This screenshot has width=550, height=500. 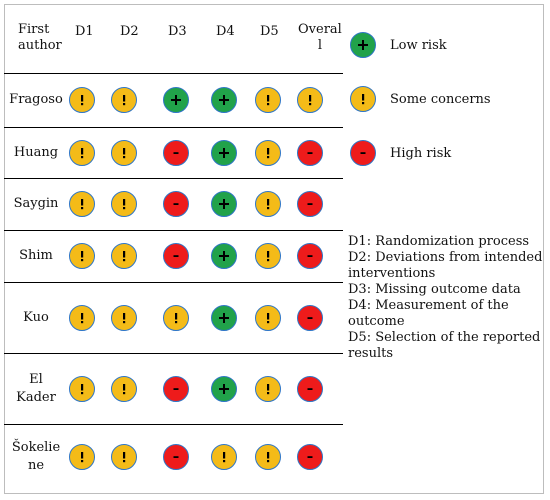 What do you see at coordinates (40, 45) in the screenshot?
I see `header-author-line: author` at bounding box center [40, 45].